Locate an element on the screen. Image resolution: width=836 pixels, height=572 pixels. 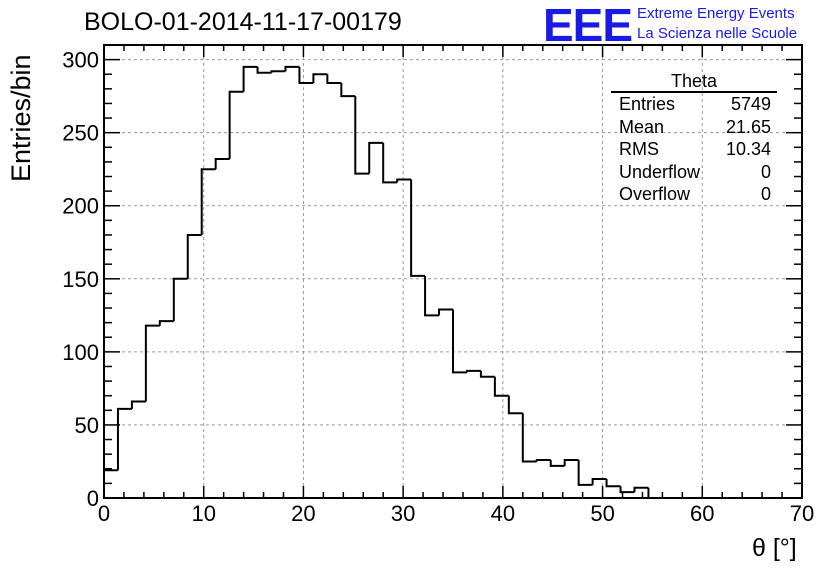
y-tick-label: 150 is located at coordinates (80, 279).